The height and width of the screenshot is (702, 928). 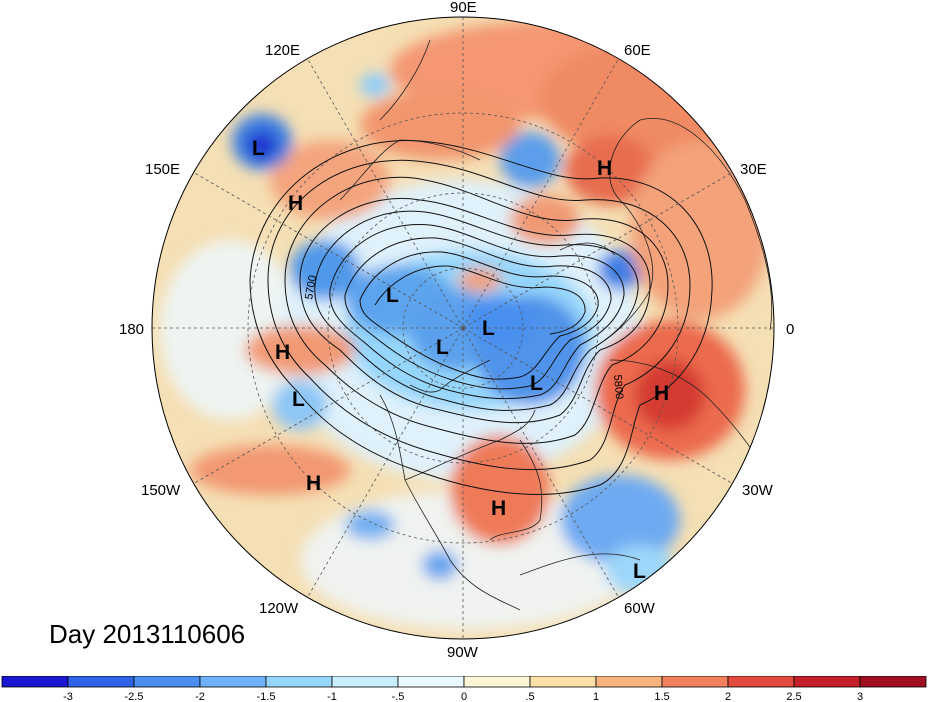 I want to click on colorbar-tick-label: 3, so click(x=860, y=696).